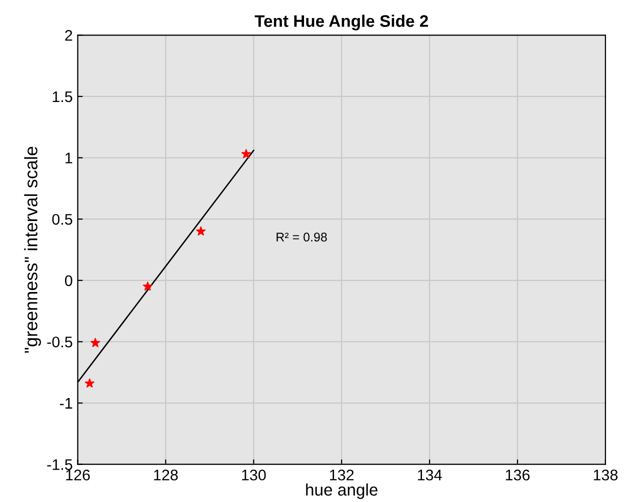 The height and width of the screenshot is (502, 632). What do you see at coordinates (166, 475) in the screenshot?
I see `x-tick-label: 128` at bounding box center [166, 475].